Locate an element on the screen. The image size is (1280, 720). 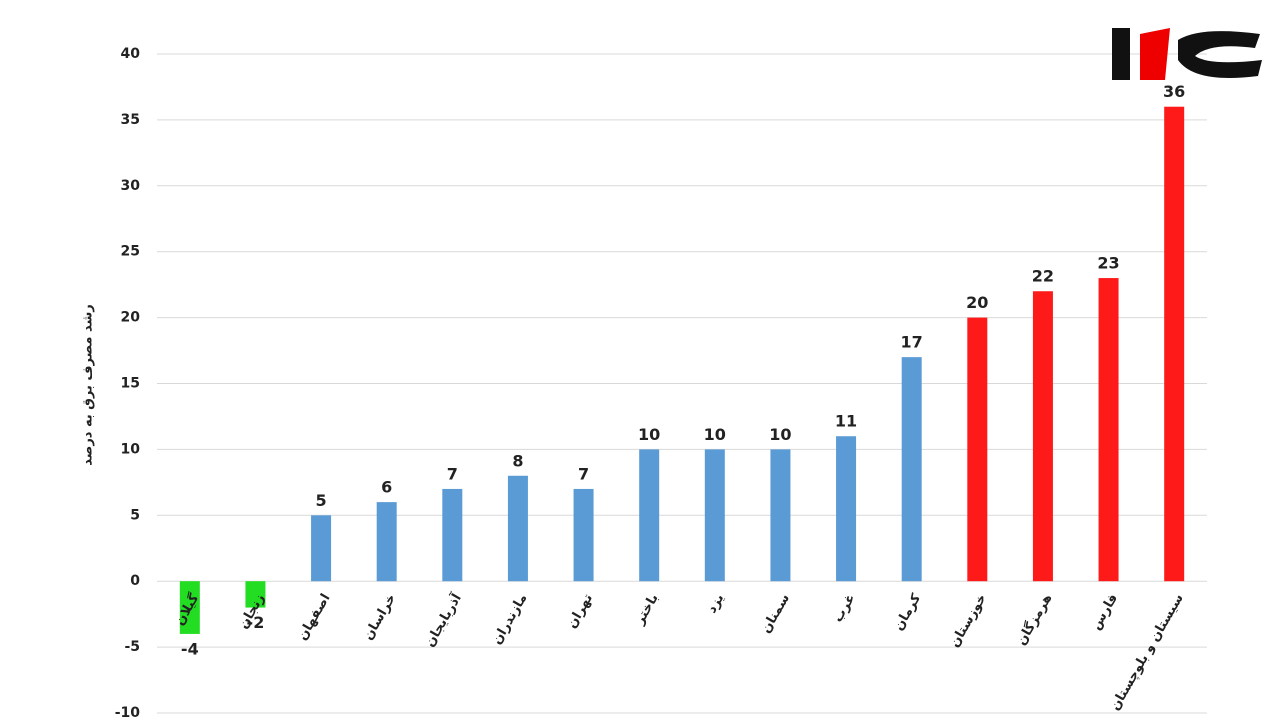
data-label: 36 is located at coordinates (1174, 91).